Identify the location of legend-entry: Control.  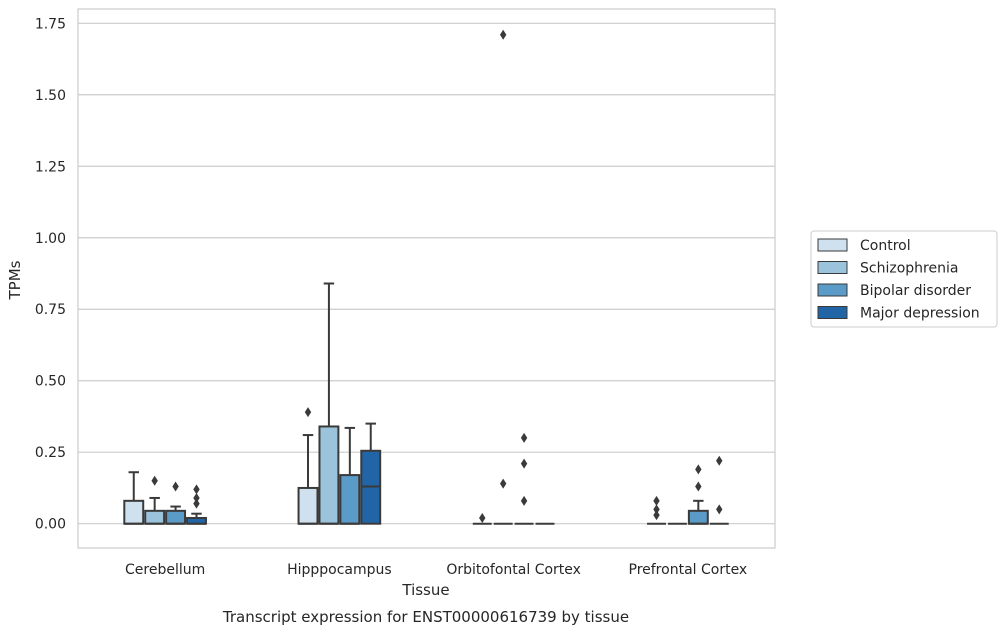
(885, 246).